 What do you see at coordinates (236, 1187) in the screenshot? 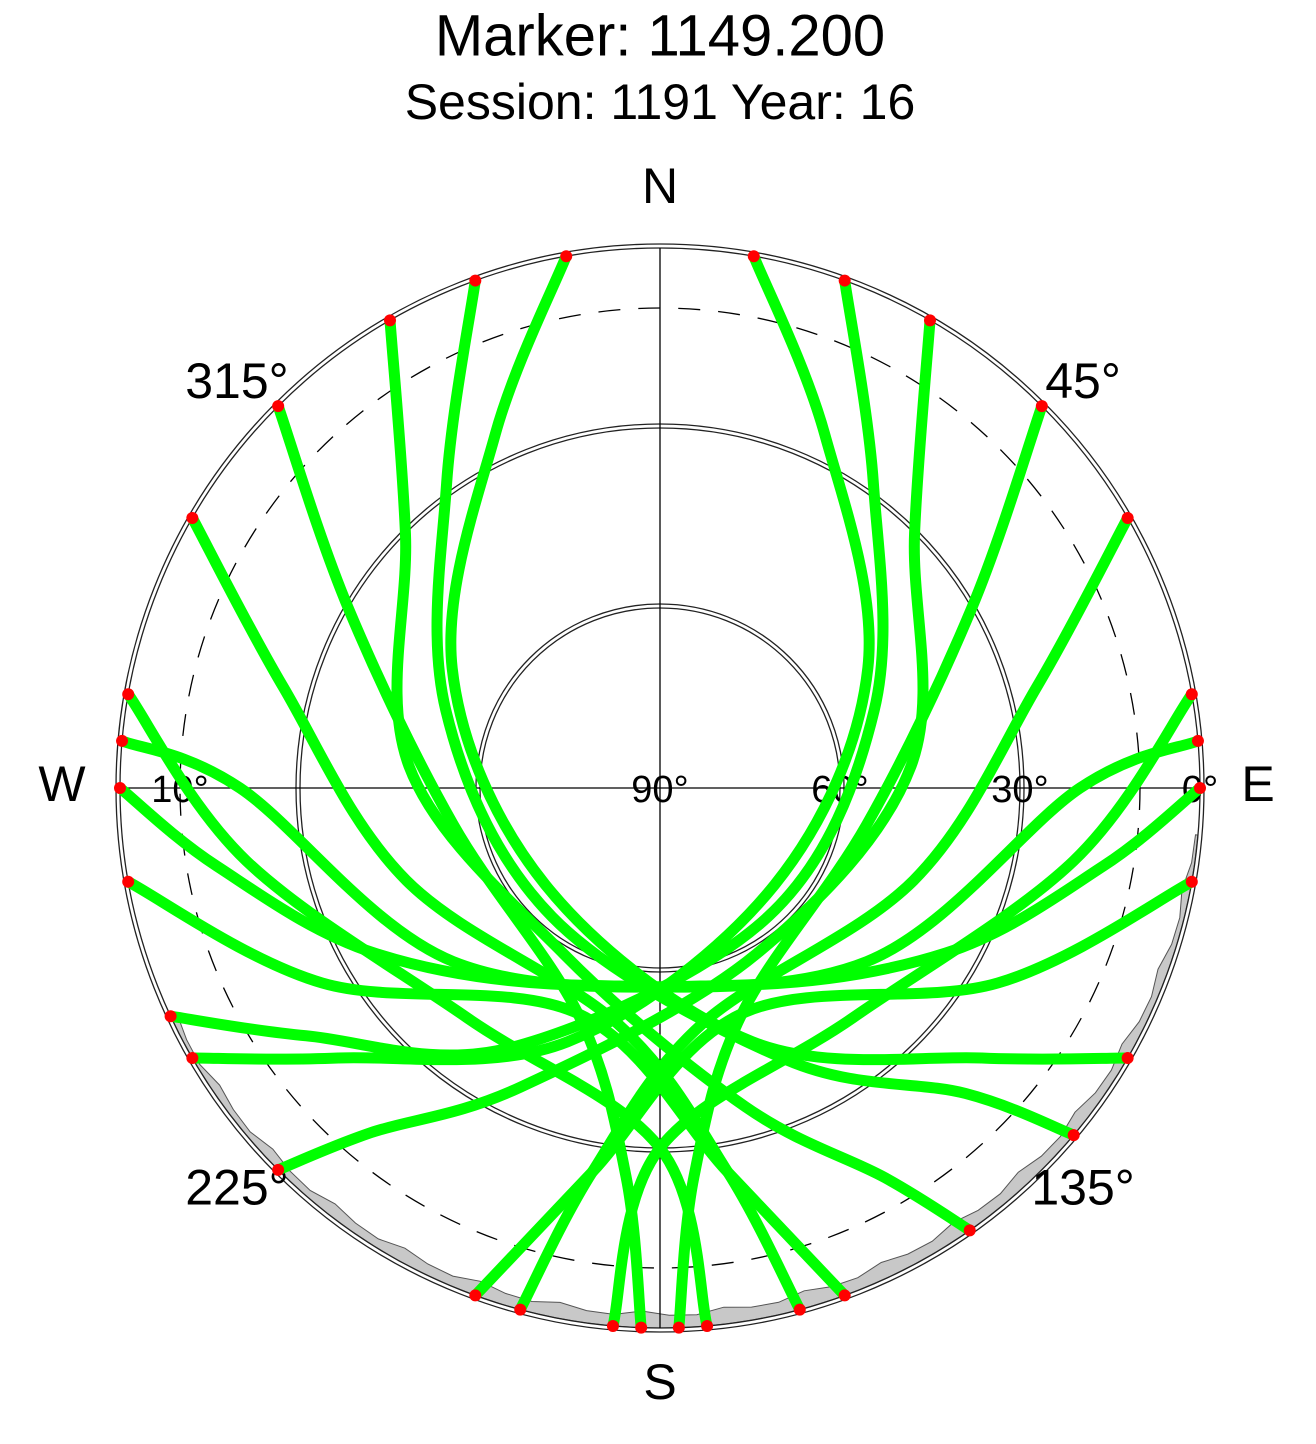
I see `azimuth-label: 225°` at bounding box center [236, 1187].